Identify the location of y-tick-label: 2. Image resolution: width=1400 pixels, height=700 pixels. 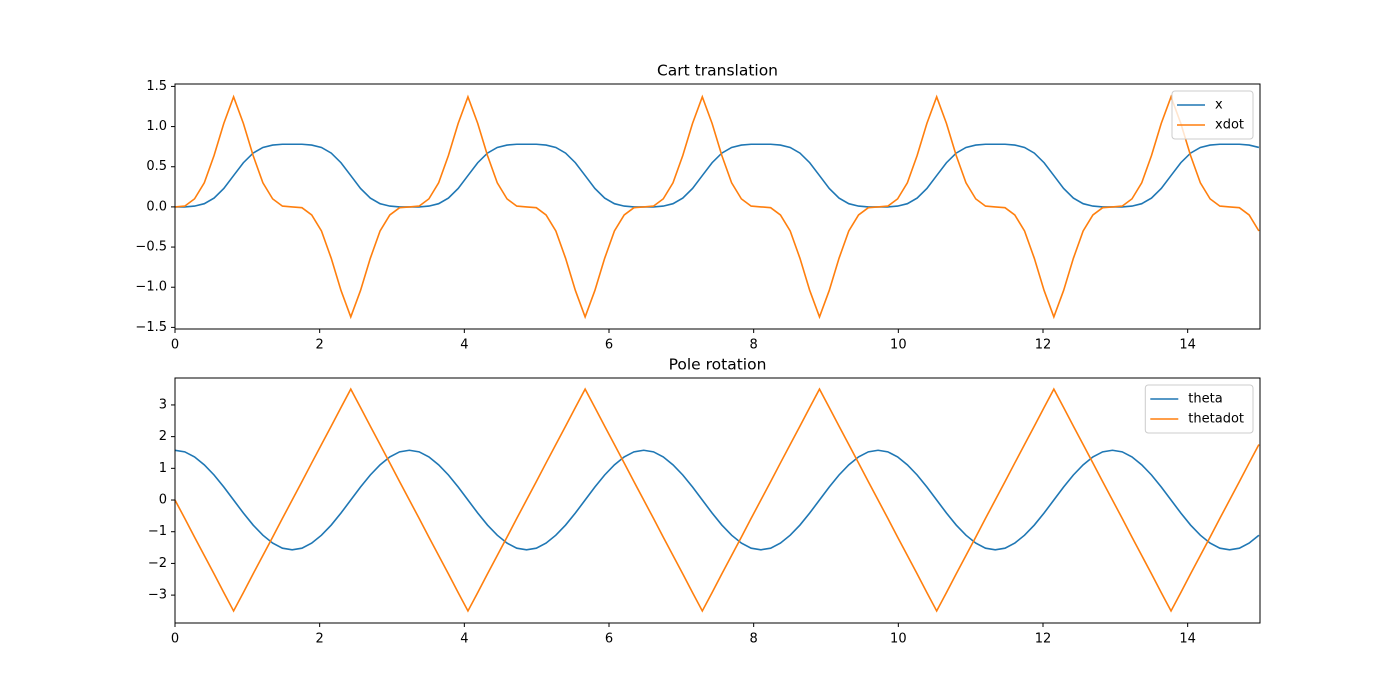
(163, 436).